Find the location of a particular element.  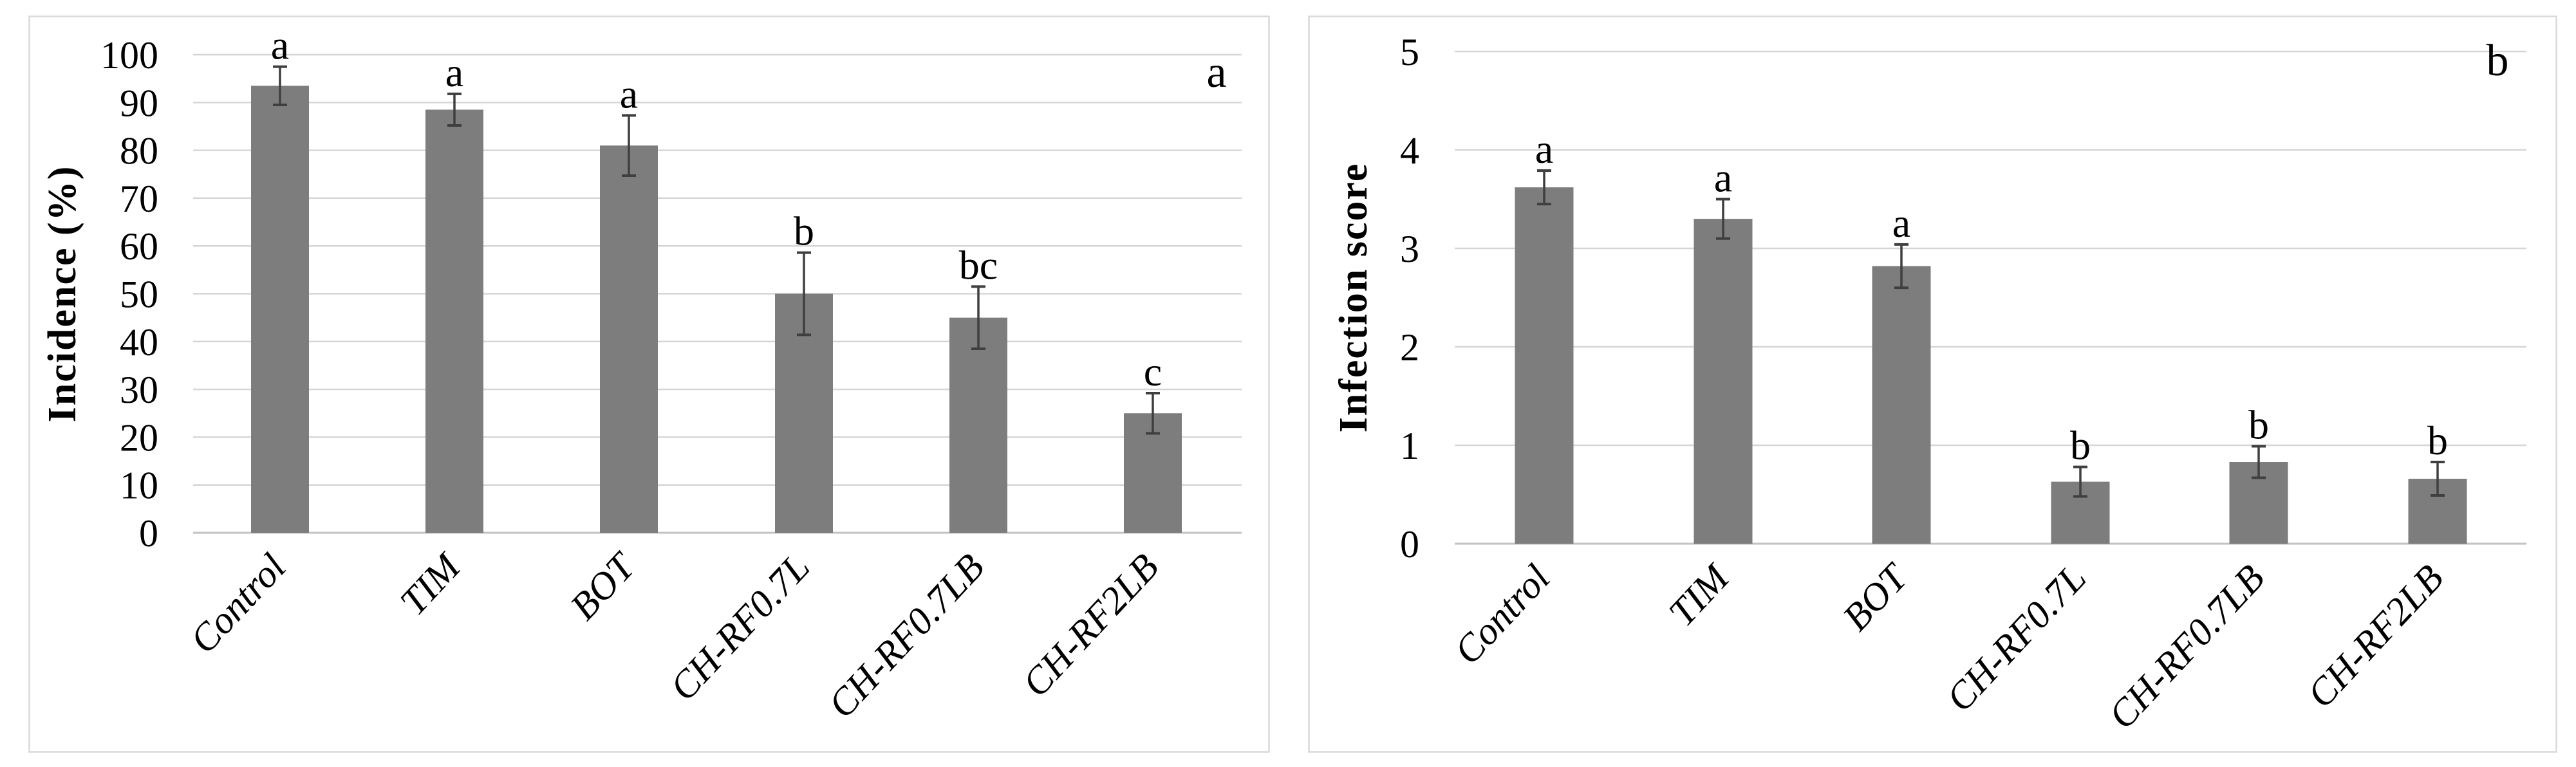

y-tick-label: 20 is located at coordinates (139, 437).